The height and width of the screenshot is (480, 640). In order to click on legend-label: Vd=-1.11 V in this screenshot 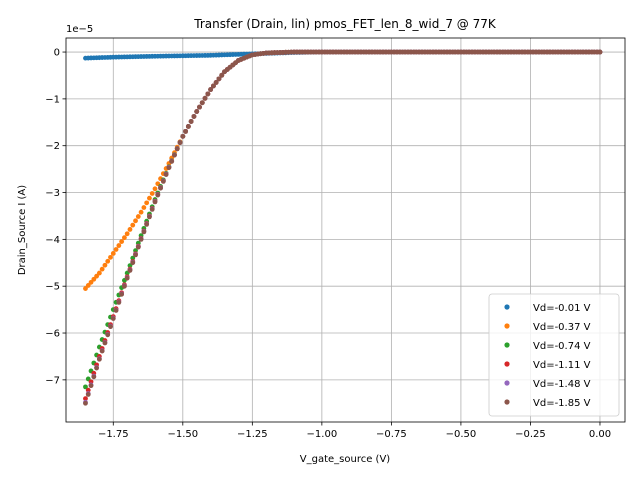, I will do `click(562, 365)`.